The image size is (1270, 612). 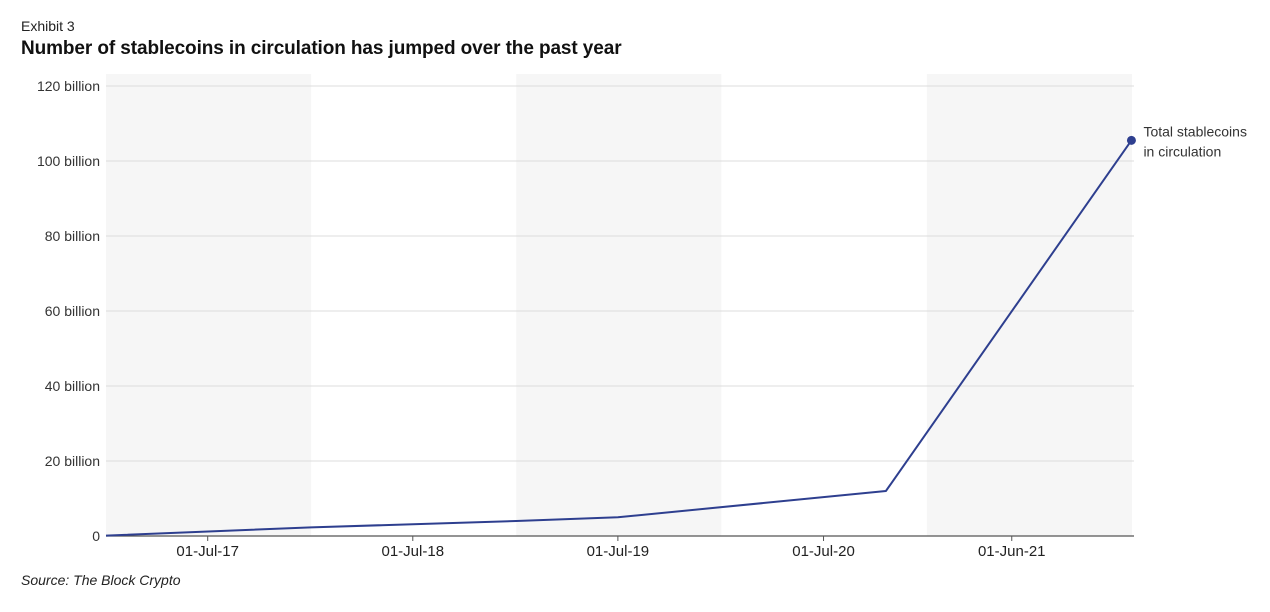 What do you see at coordinates (68, 86) in the screenshot?
I see `y-tick-label: 120 billion` at bounding box center [68, 86].